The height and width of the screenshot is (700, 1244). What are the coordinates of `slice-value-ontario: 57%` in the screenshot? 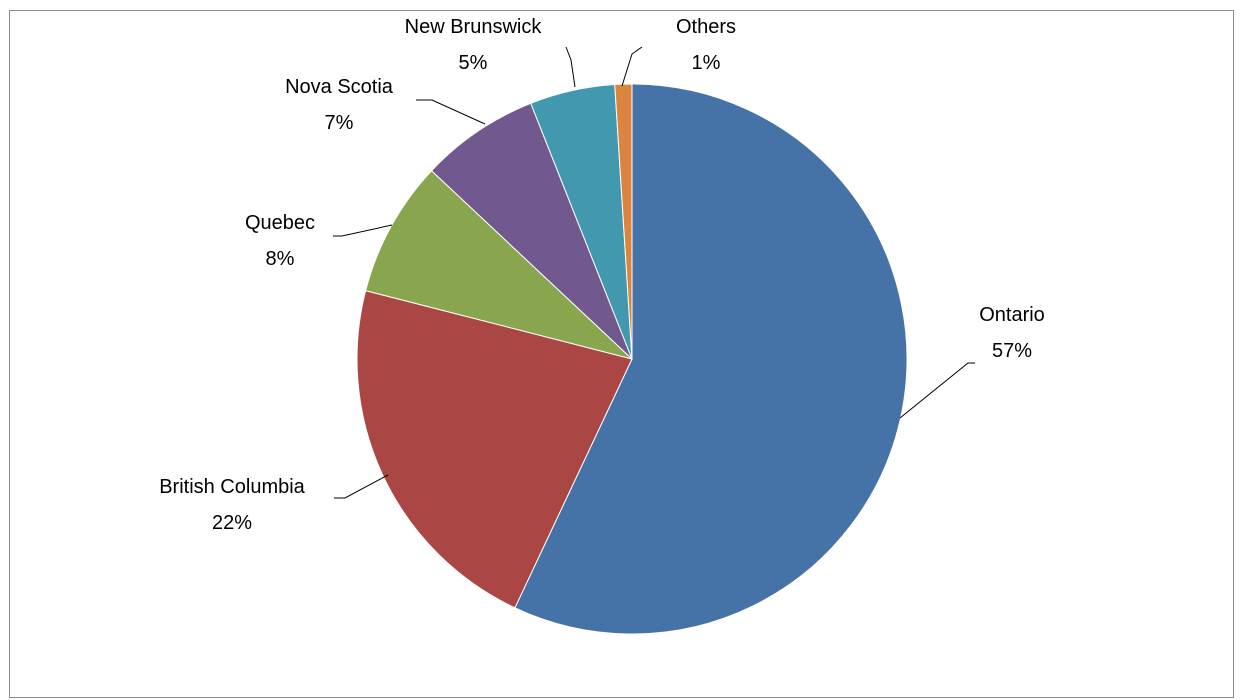 It's located at (1012, 351).